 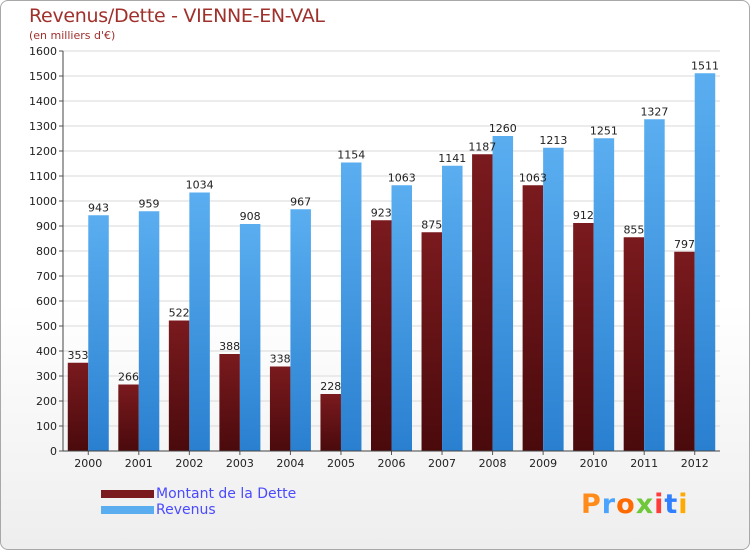 What do you see at coordinates (330, 386) in the screenshot?
I see `data-label-debt-2005: 228` at bounding box center [330, 386].